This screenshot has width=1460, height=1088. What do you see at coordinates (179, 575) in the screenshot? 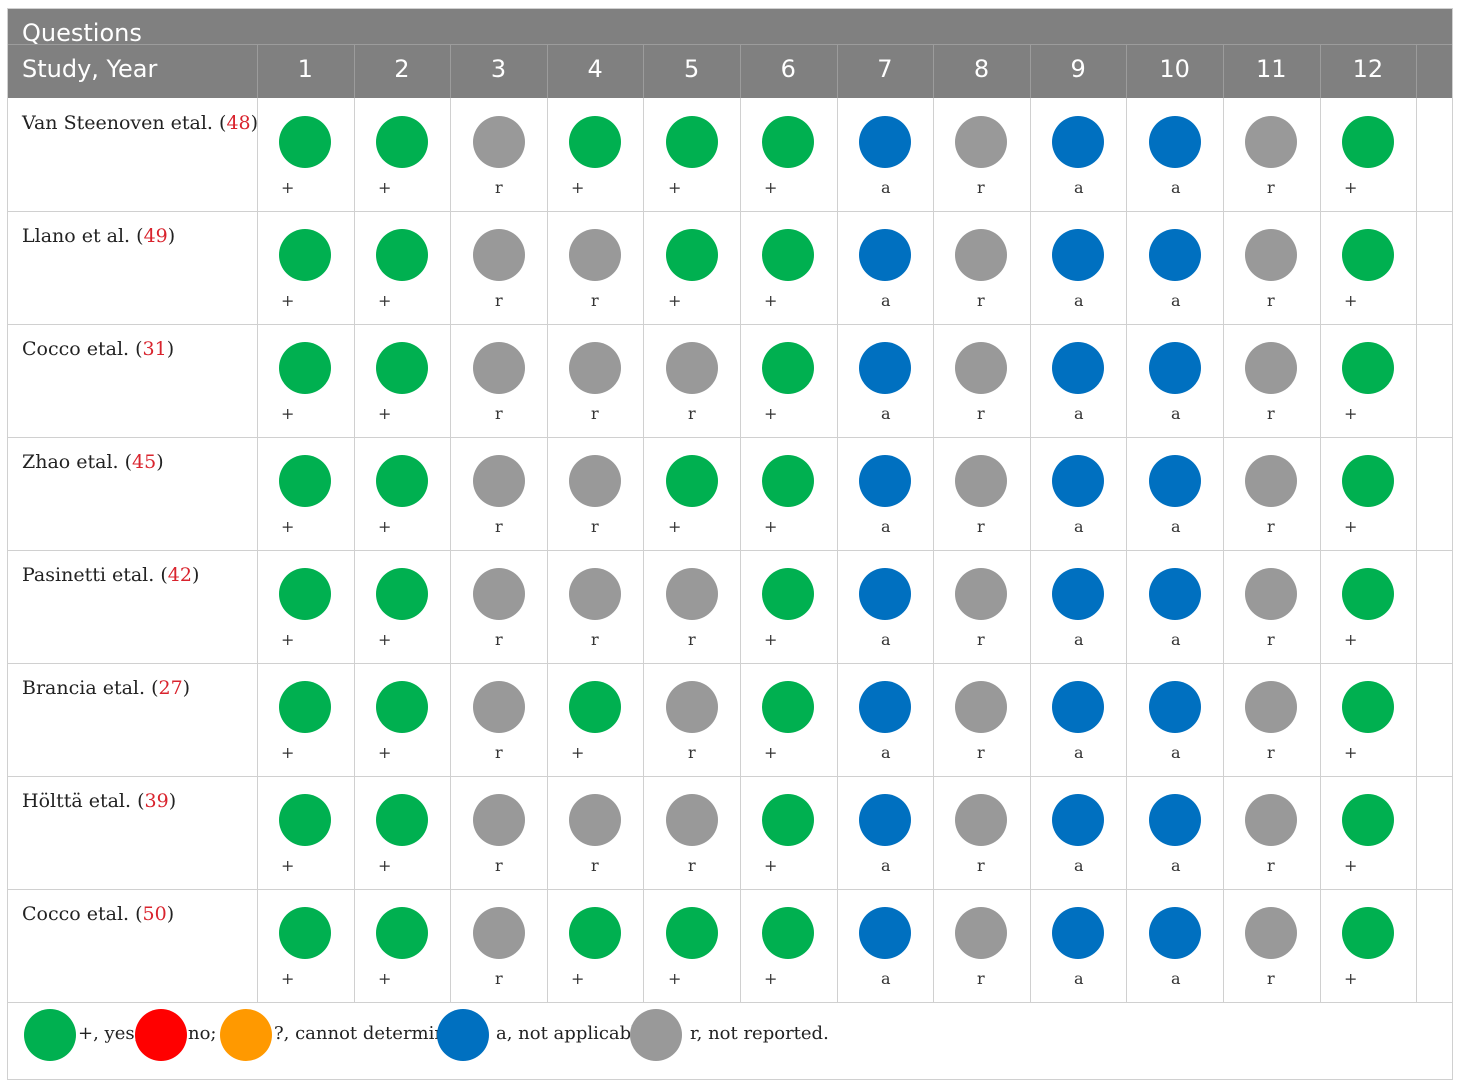
I see `reference-link: 42` at bounding box center [179, 575].